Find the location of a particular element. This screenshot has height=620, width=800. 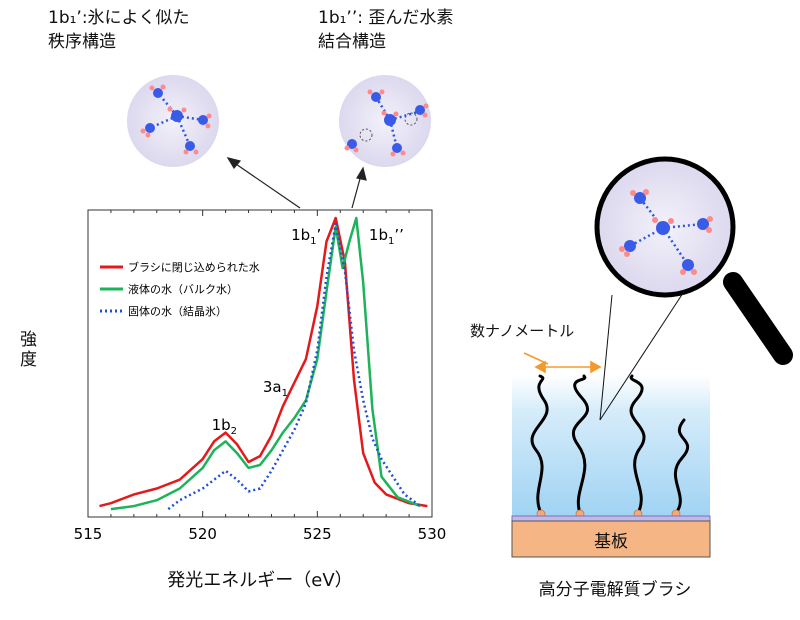

distorted-caption-line-2: 結合構造 is located at coordinates (352, 42).